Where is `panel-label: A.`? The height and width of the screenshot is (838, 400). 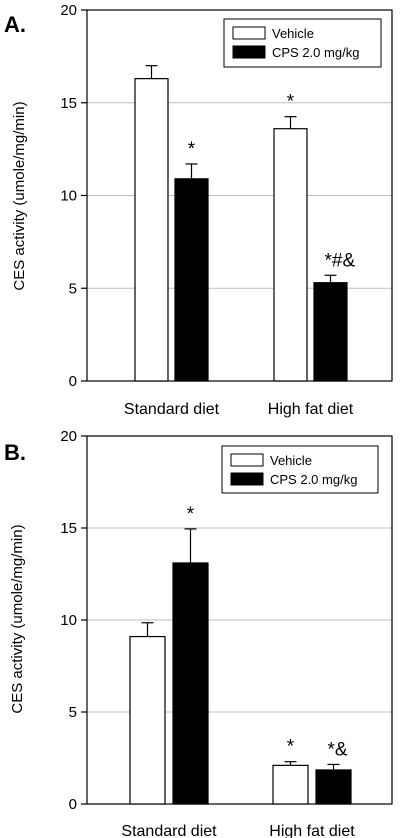 panel-label: A. is located at coordinates (15, 24).